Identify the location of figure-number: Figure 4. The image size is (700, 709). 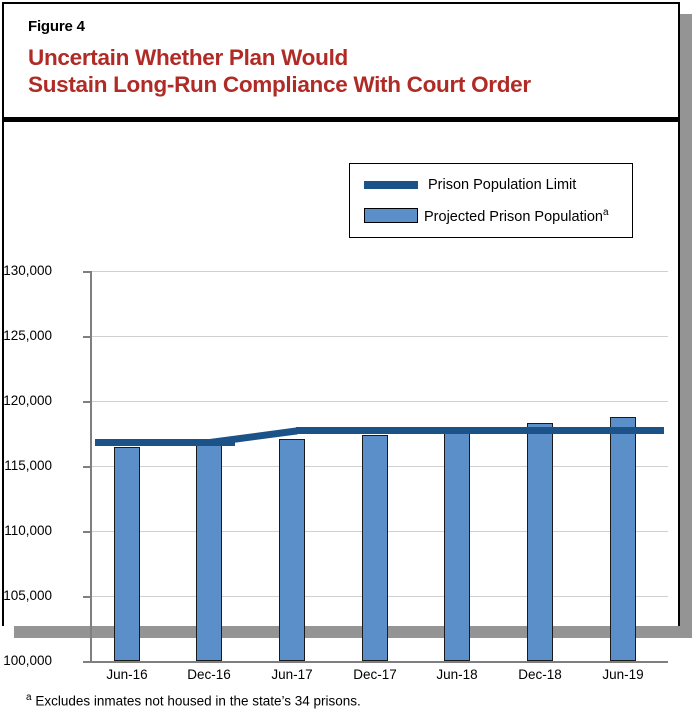
(56, 26).